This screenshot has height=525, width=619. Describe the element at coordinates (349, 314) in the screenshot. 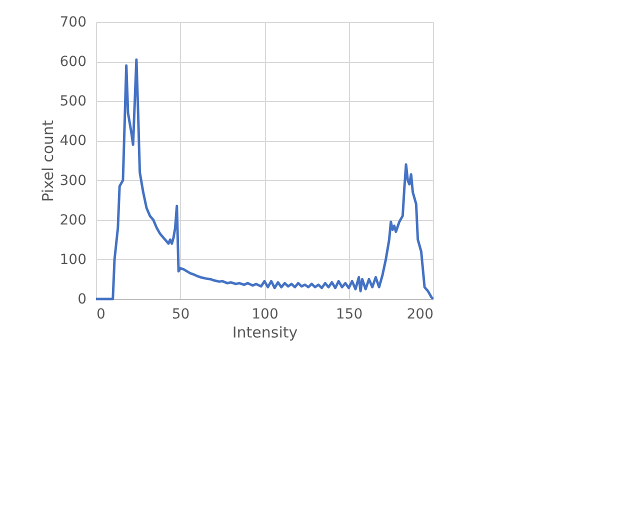

I see `x-tick-label: 150` at that location.